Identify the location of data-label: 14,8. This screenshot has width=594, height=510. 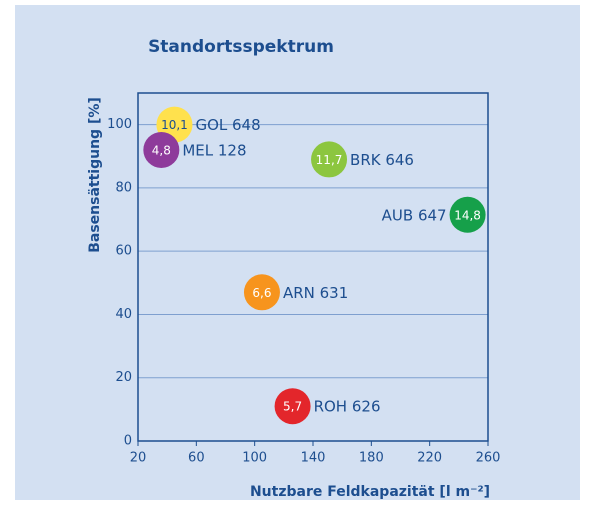
(467, 215).